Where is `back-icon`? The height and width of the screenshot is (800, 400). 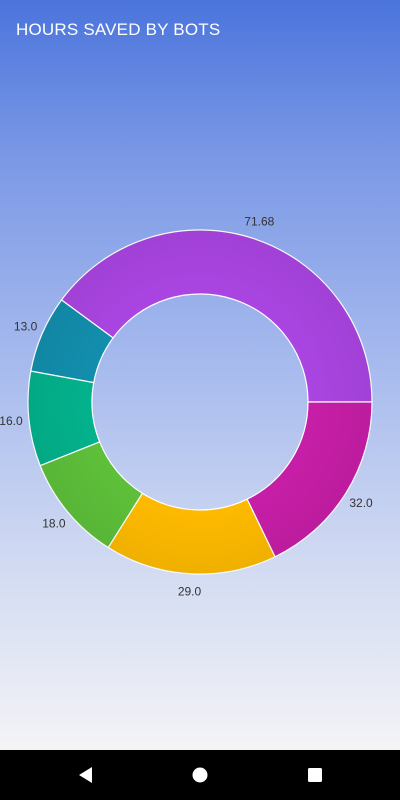
back-icon is located at coordinates (85, 775).